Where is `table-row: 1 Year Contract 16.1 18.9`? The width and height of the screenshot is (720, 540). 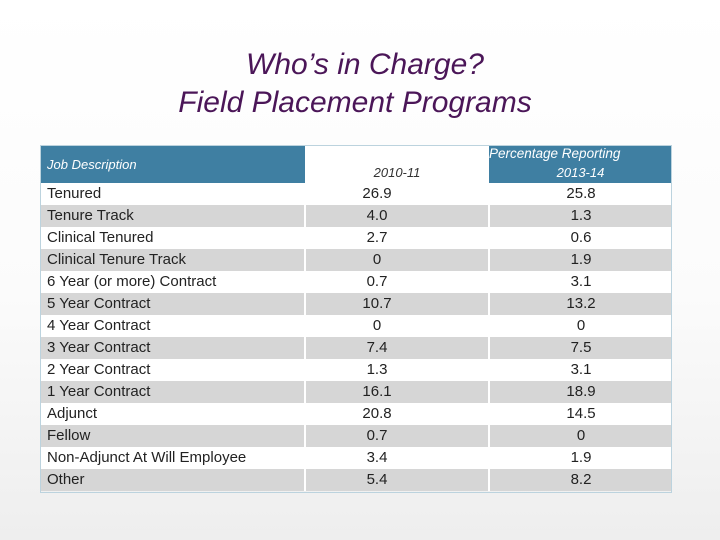
table-row: 1 Year Contract 16.1 18.9 is located at coordinates (356, 392).